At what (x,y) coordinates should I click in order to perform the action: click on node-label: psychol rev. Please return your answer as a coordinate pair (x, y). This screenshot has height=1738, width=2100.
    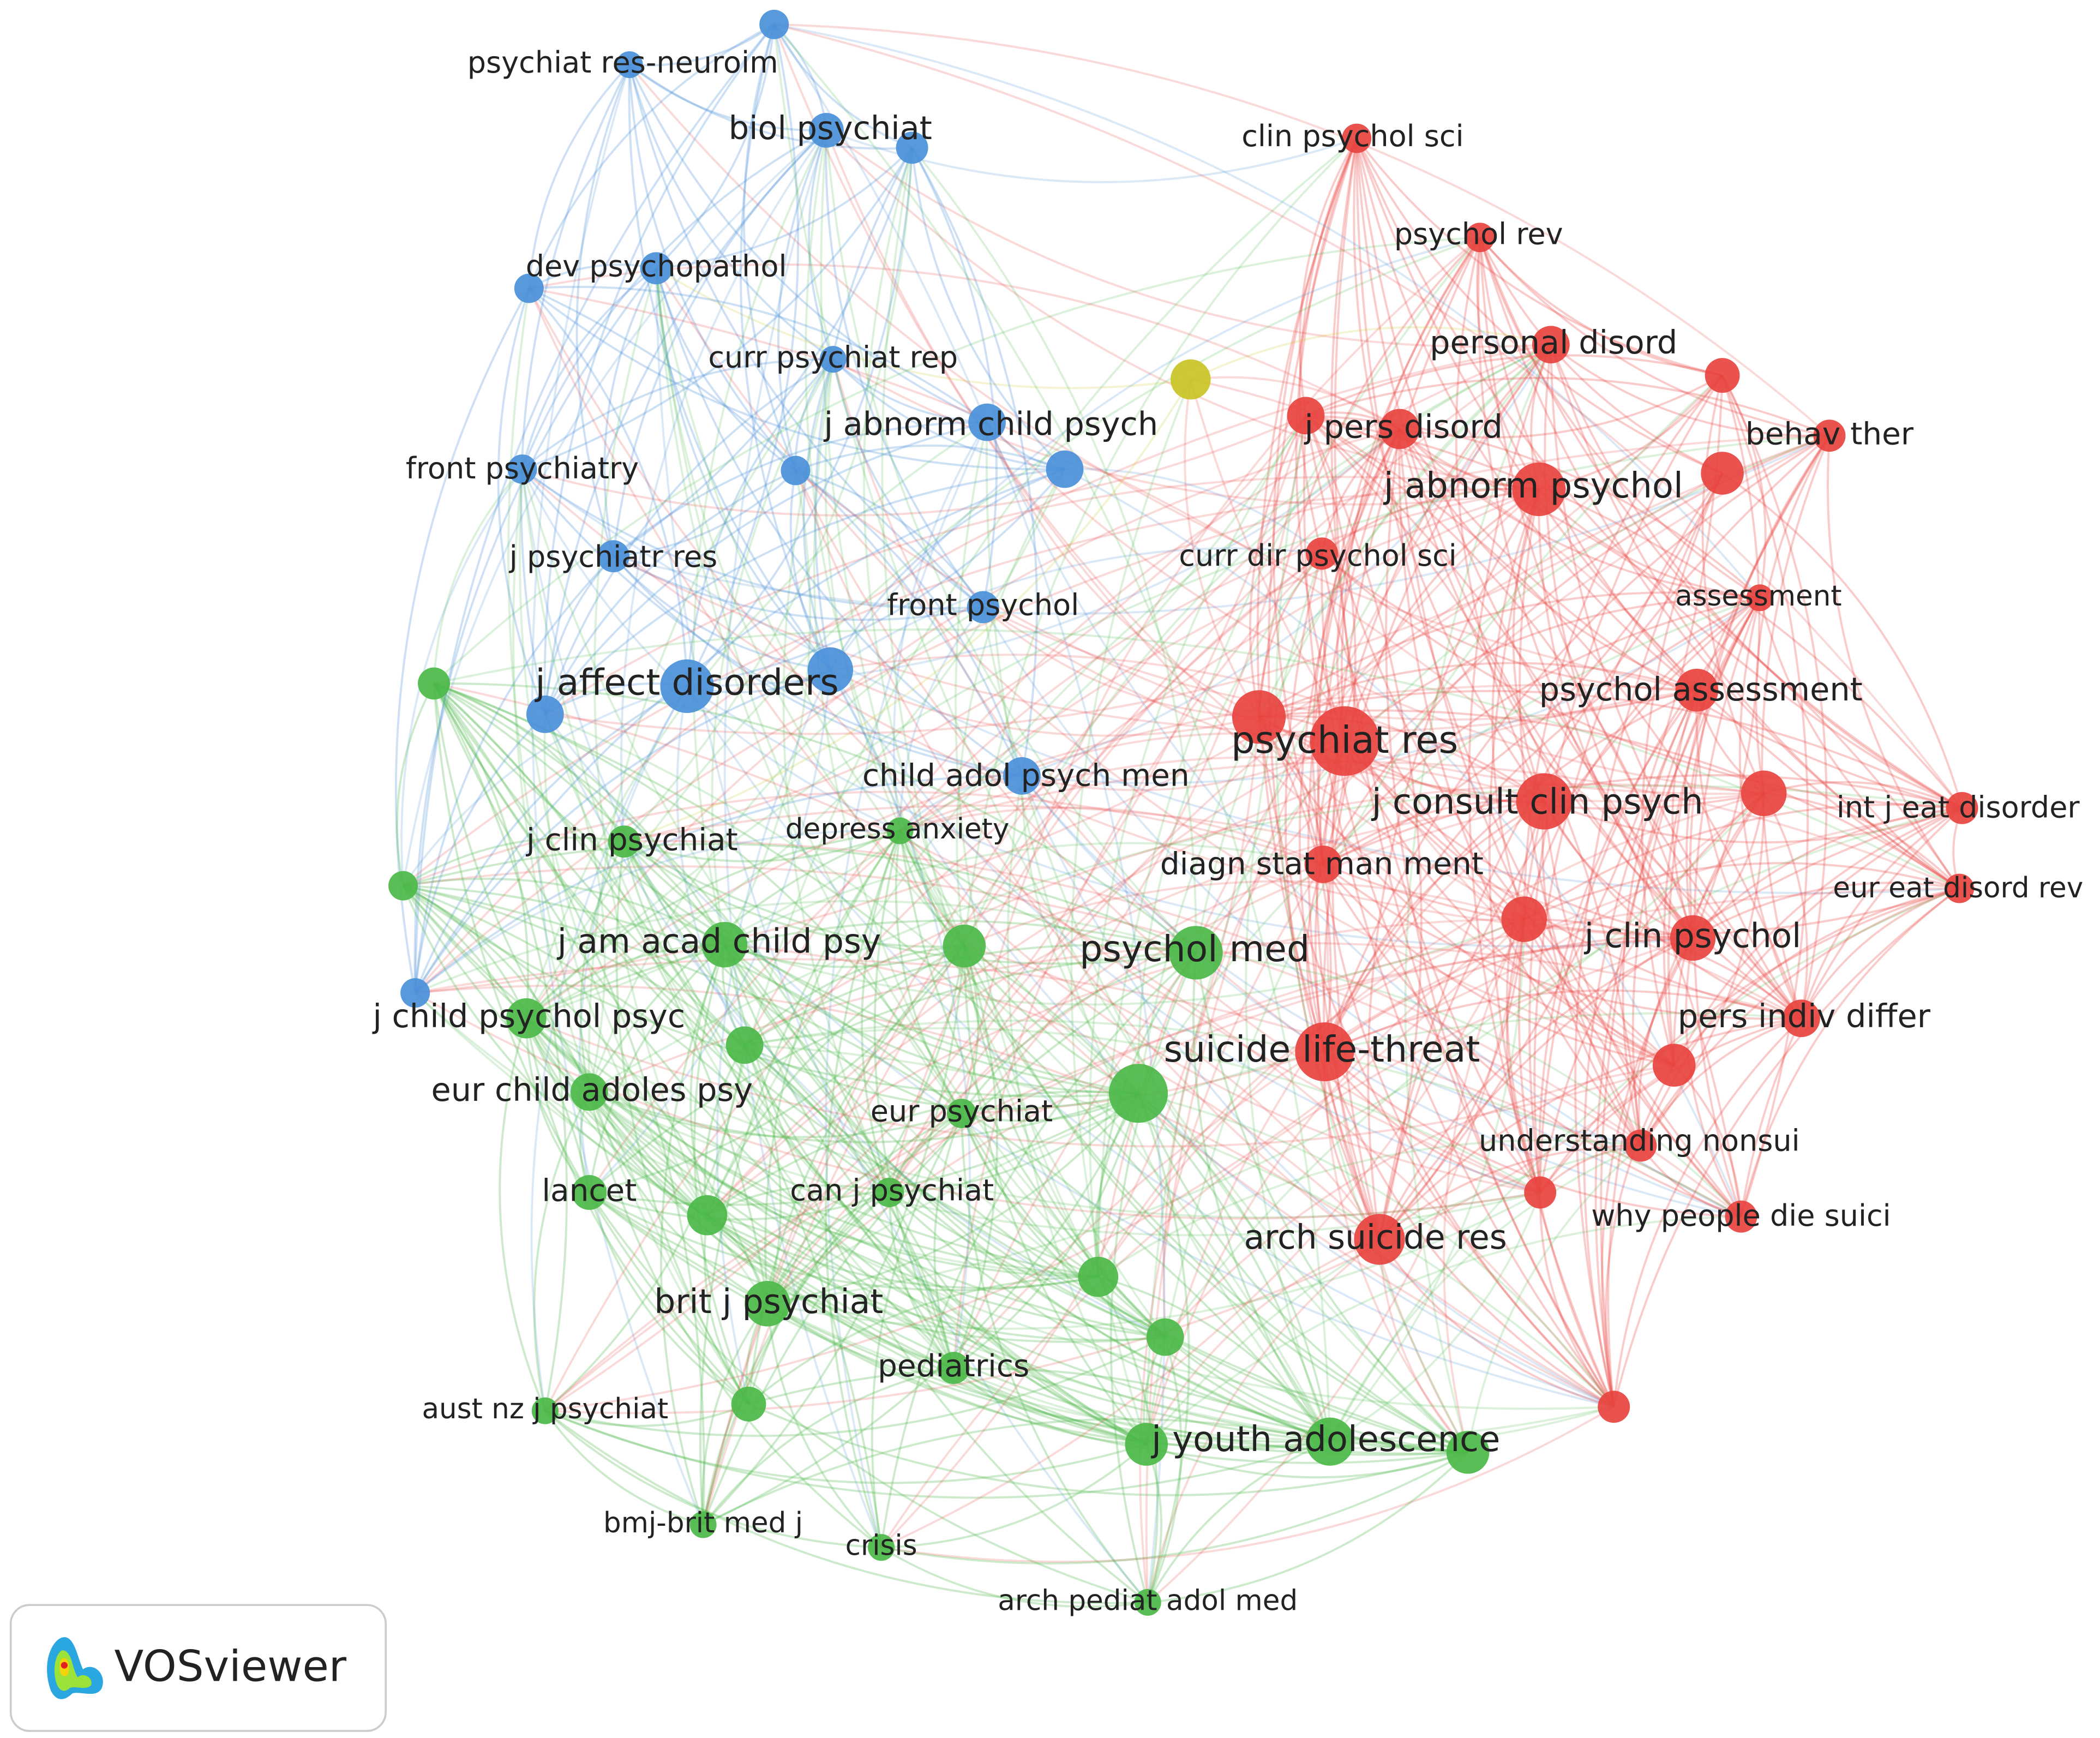
    Looking at the image, I should click on (1478, 234).